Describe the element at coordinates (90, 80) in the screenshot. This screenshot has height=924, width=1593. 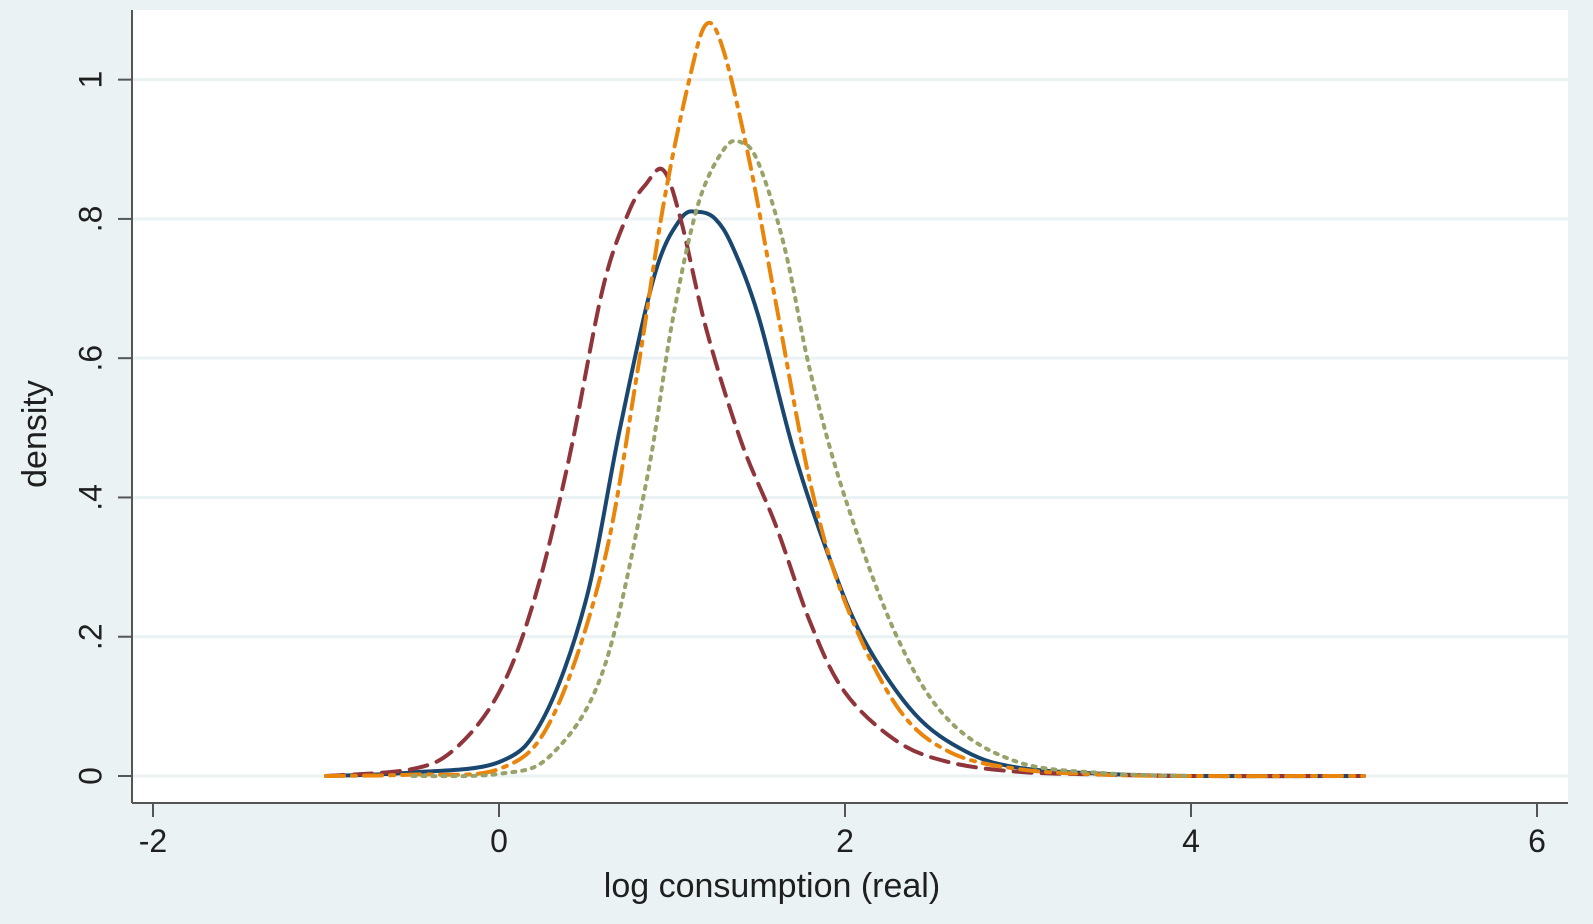
I see `y-tick-label-5: 1` at that location.